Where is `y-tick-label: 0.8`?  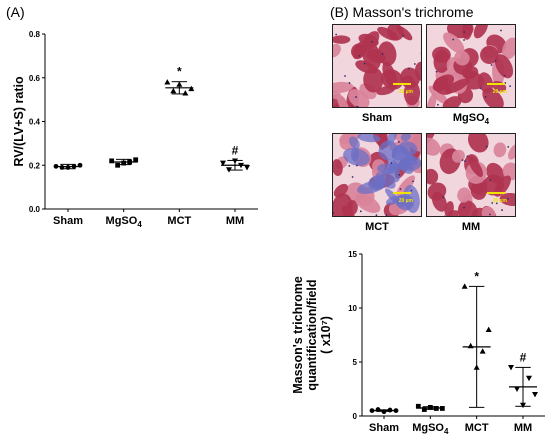 y-tick-label: 0.8 is located at coordinates (35, 34).